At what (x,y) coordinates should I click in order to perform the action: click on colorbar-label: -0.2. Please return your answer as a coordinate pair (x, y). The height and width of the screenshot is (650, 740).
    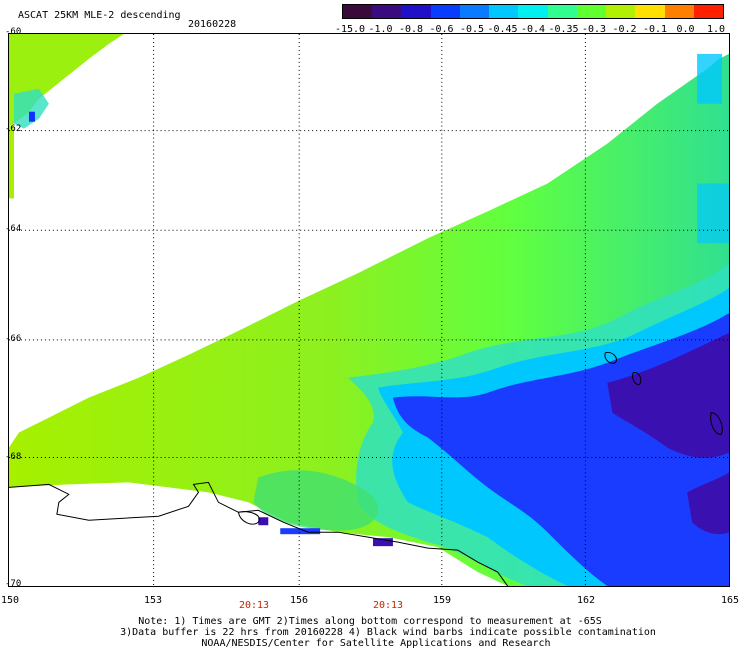
    Looking at the image, I should click on (624, 29).